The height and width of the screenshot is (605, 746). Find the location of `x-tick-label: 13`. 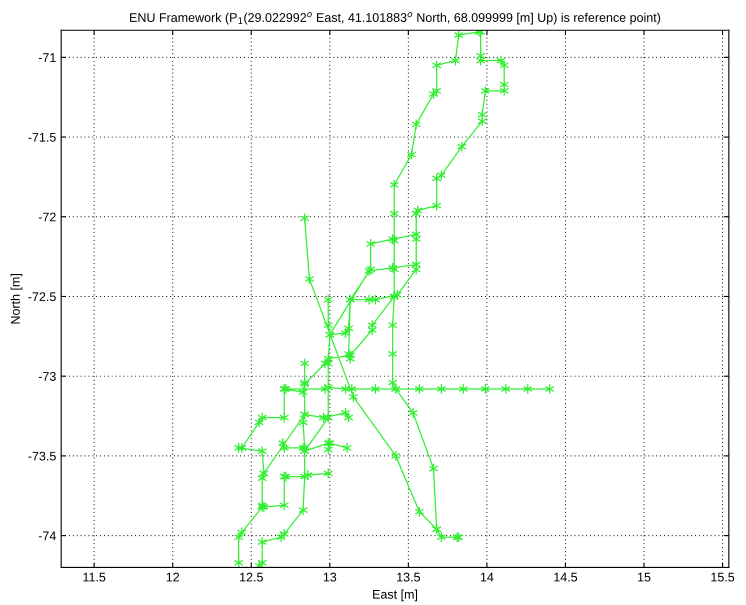

x-tick-label: 13 is located at coordinates (330, 577).